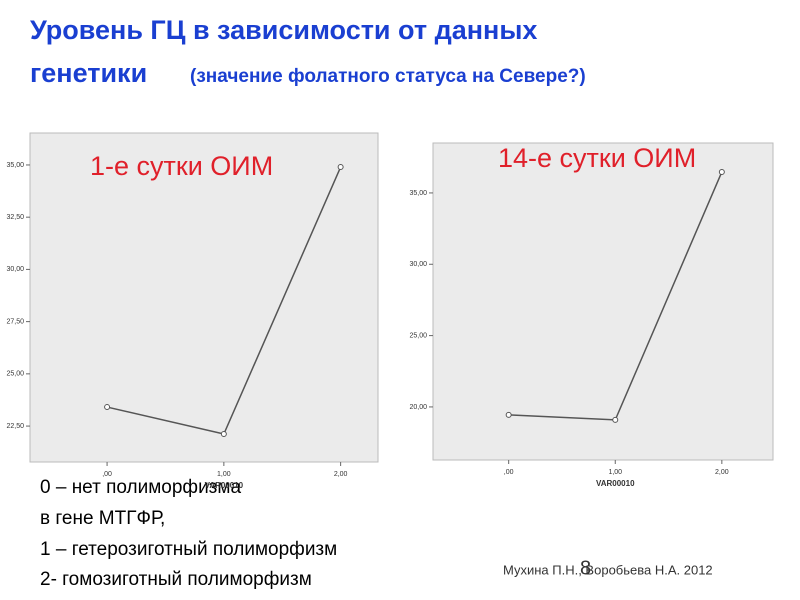 Image resolution: width=800 pixels, height=600 pixels. What do you see at coordinates (140, 487) in the screenshot?
I see `note: 0 – нет полиморфизма` at bounding box center [140, 487].